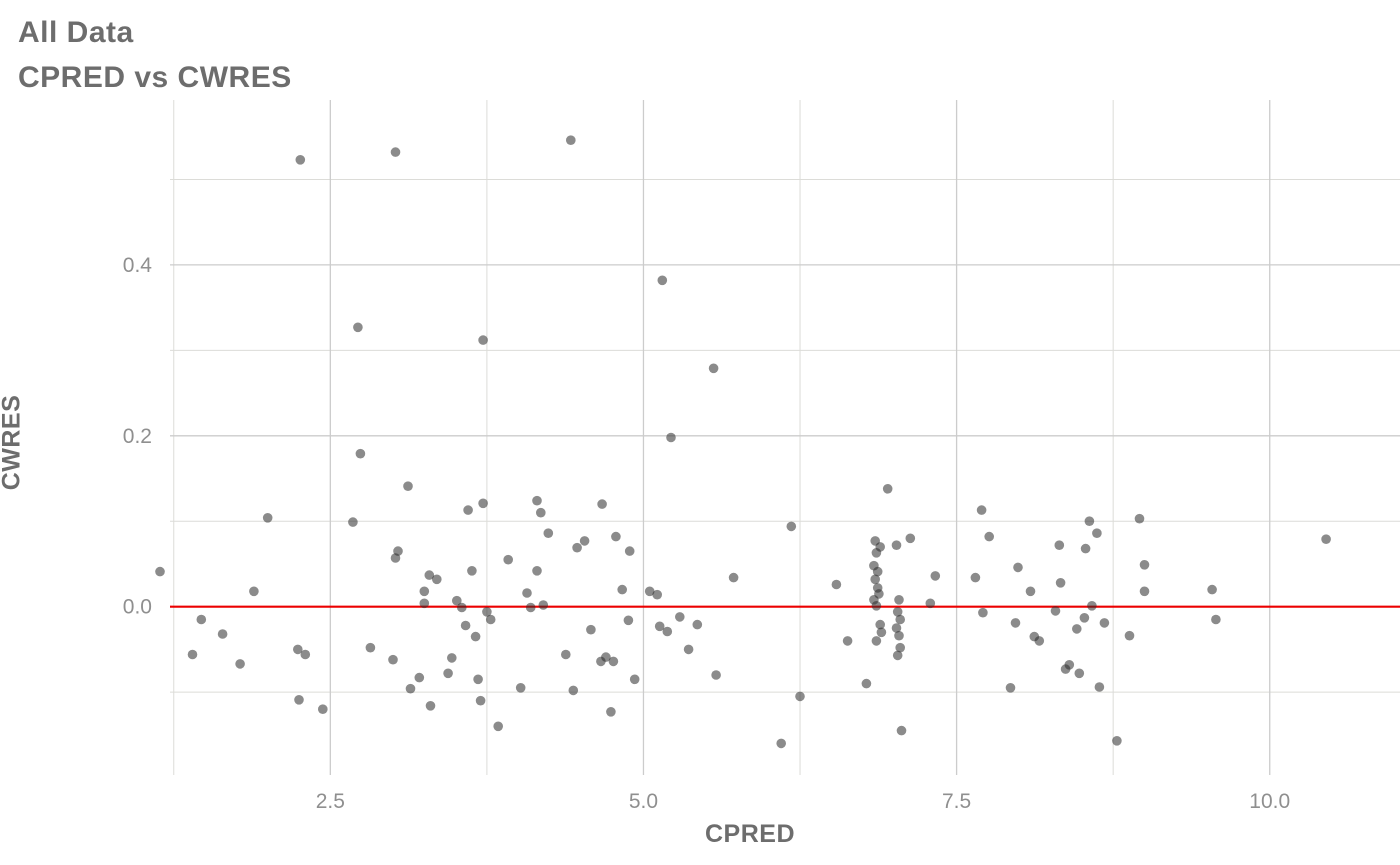 This screenshot has height=865, width=1400. Describe the element at coordinates (137, 436) in the screenshot. I see `y-tick-label: 0.2` at that location.